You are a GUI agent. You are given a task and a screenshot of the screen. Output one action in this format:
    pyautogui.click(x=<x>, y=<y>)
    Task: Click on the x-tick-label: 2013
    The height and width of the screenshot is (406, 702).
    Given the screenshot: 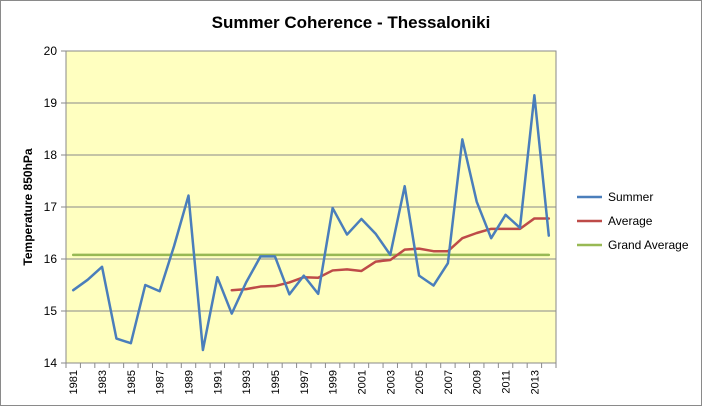 What is the action you would take?
    pyautogui.click(x=535, y=382)
    